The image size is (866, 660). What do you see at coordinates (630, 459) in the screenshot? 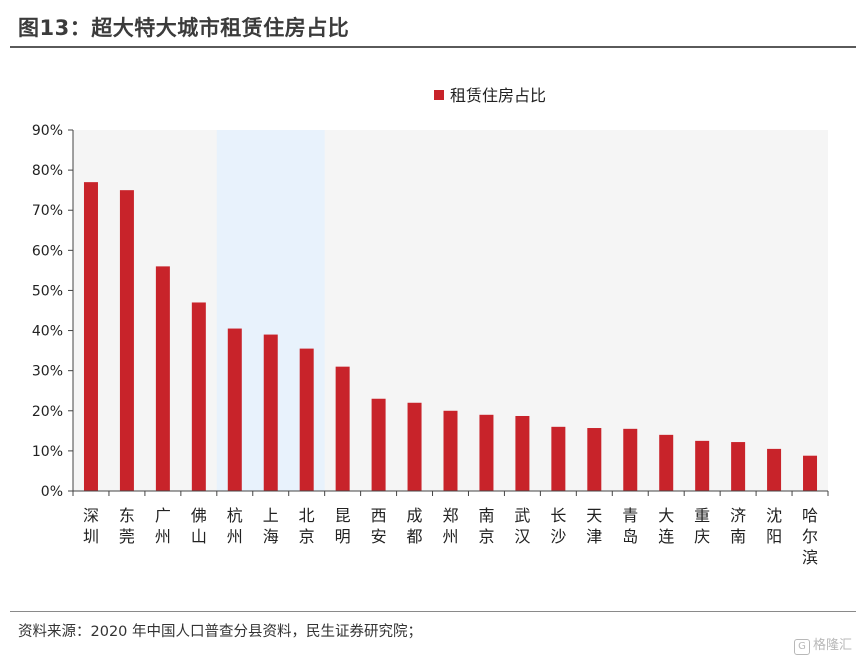
I see `bar-青岛` at bounding box center [630, 459].